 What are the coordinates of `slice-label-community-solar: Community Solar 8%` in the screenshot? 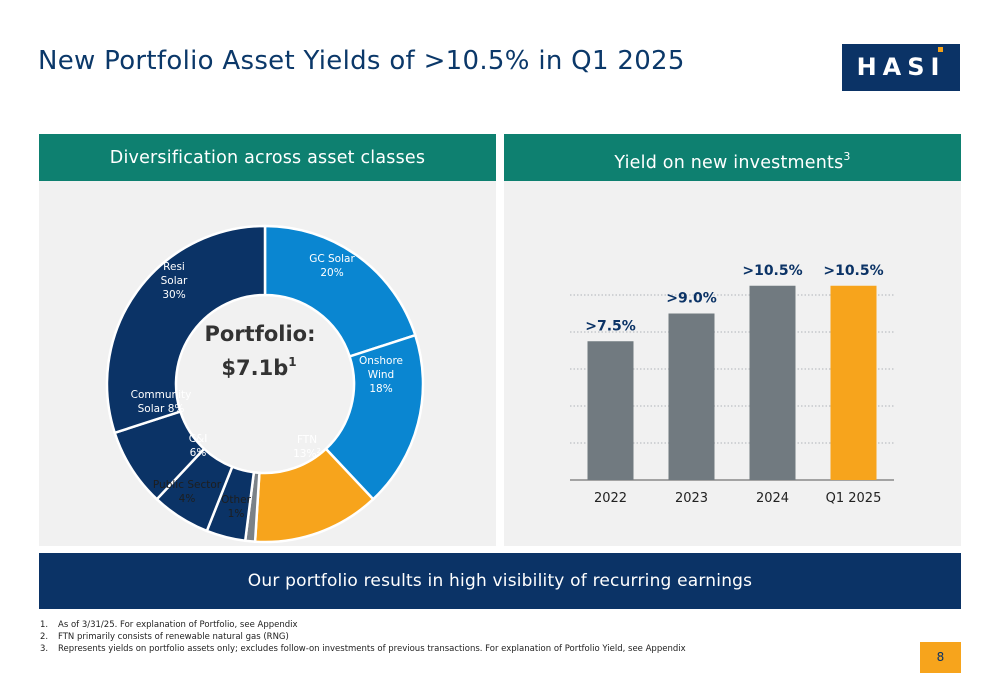 It's located at (161, 402).